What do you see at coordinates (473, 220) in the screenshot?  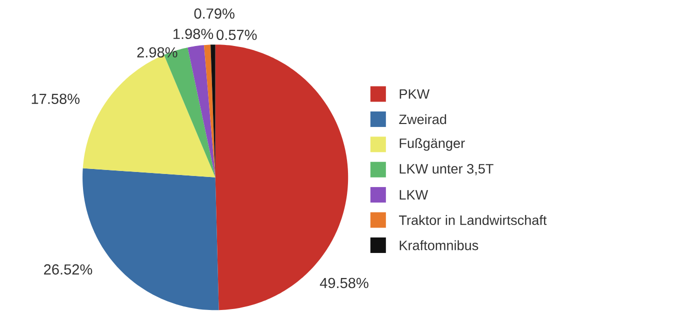 I see `legend-label: Traktor in Landwirtschaft` at bounding box center [473, 220].